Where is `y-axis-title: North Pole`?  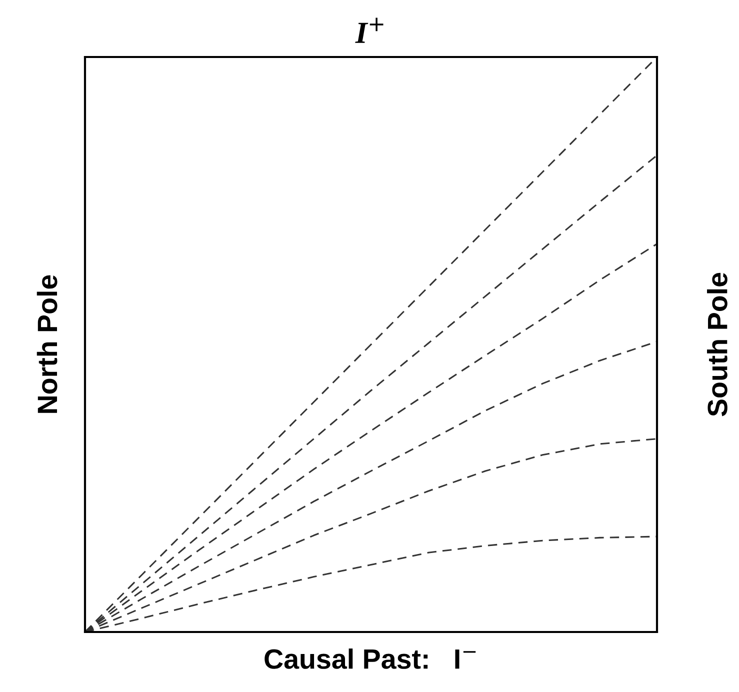
y-axis-title: North Pole is located at coordinates (47, 344).